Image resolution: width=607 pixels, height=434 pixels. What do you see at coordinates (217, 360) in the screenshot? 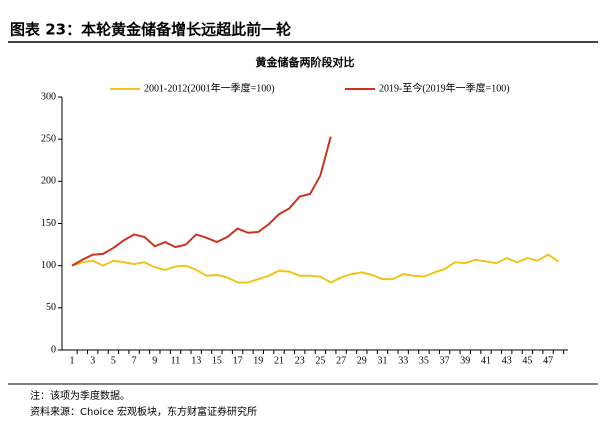
I see `x-tick-label: 15` at bounding box center [217, 360].